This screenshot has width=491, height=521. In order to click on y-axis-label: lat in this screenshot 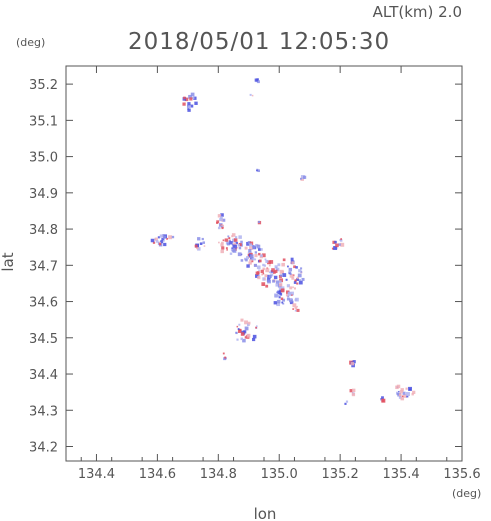, I will do `click(8, 261)`.